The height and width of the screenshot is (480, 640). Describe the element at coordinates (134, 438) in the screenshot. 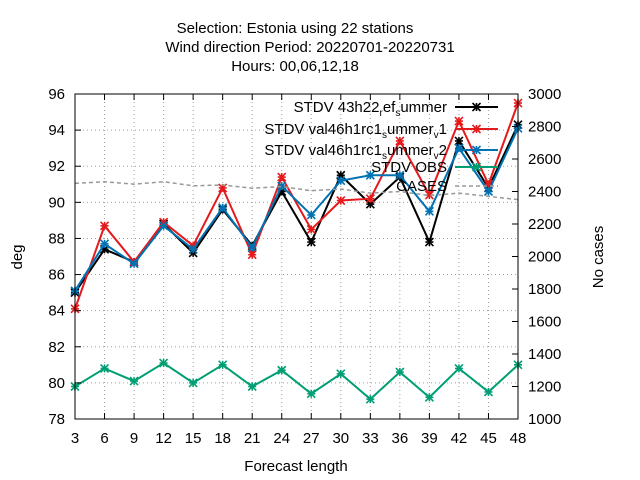

I see `x-tick-label: 9` at that location.